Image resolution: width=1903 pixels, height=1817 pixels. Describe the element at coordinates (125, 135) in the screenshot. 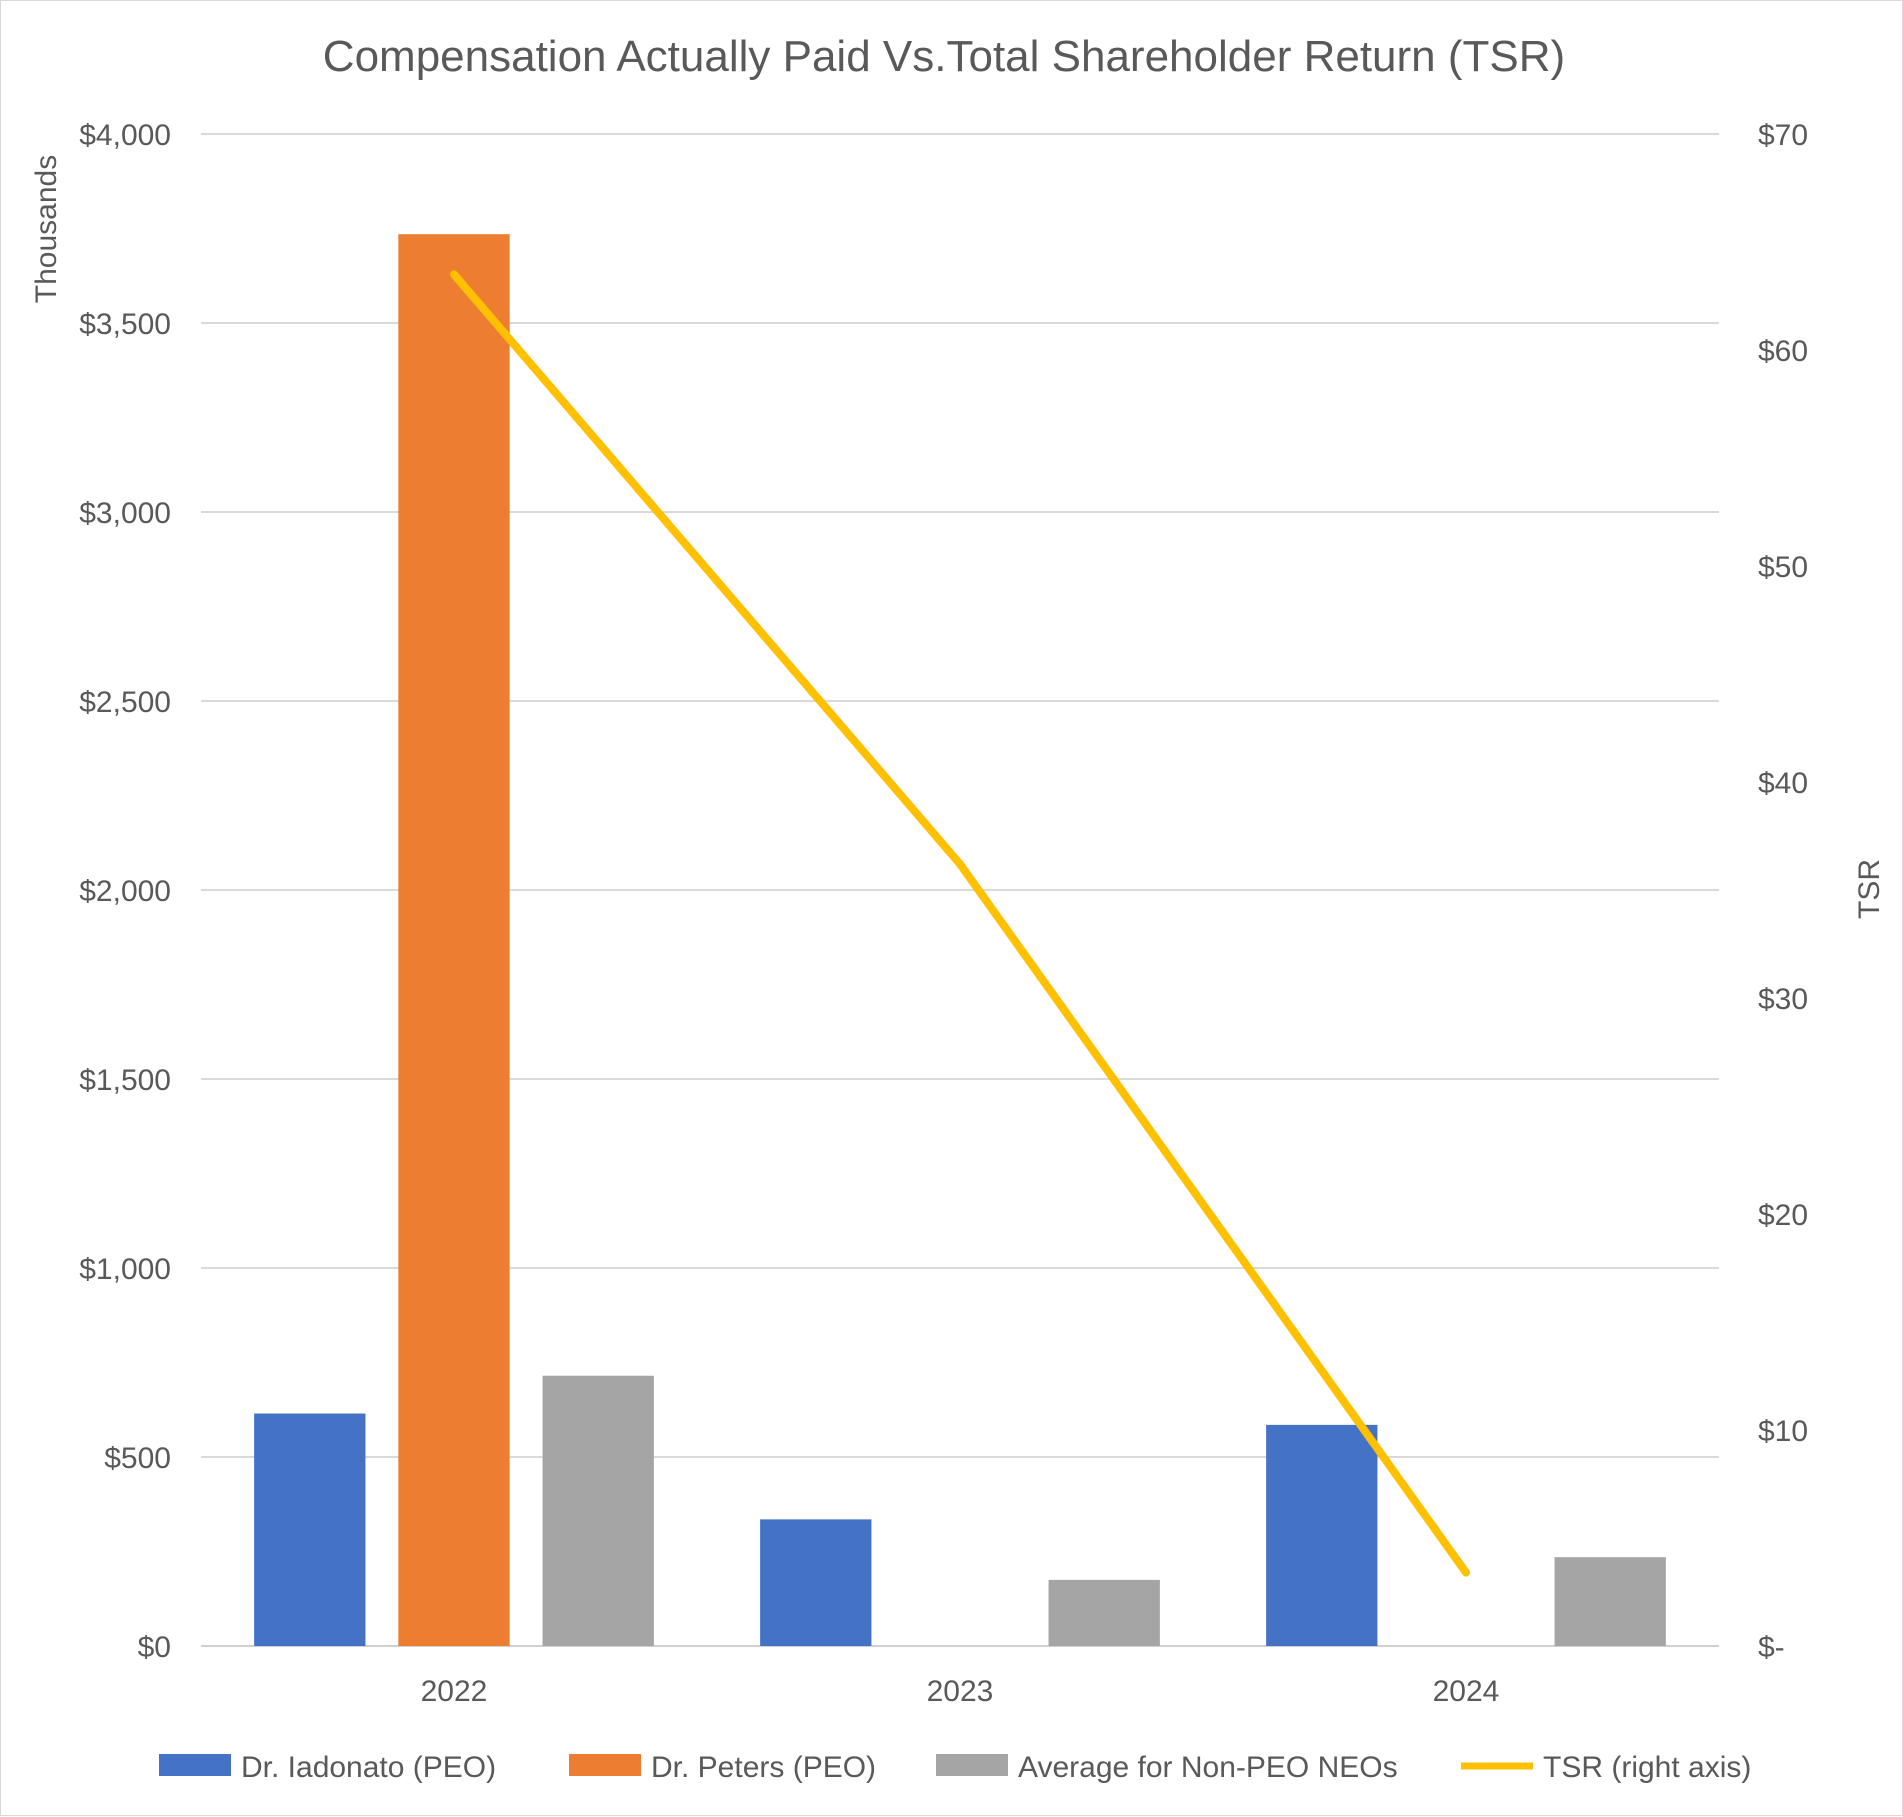

I see `left-tick-label: $4,000` at that location.